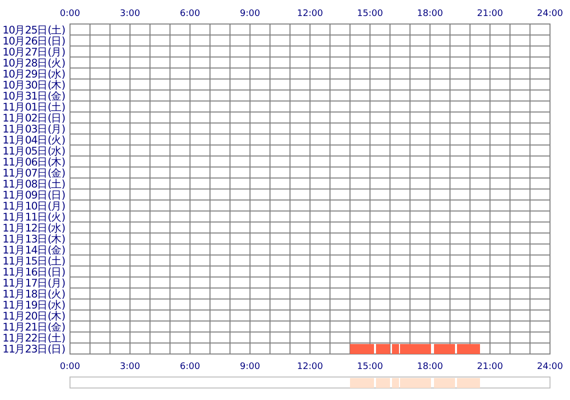  Describe the element at coordinates (34, 328) in the screenshot. I see `y-tick-label: 11月21日(金)` at that location.